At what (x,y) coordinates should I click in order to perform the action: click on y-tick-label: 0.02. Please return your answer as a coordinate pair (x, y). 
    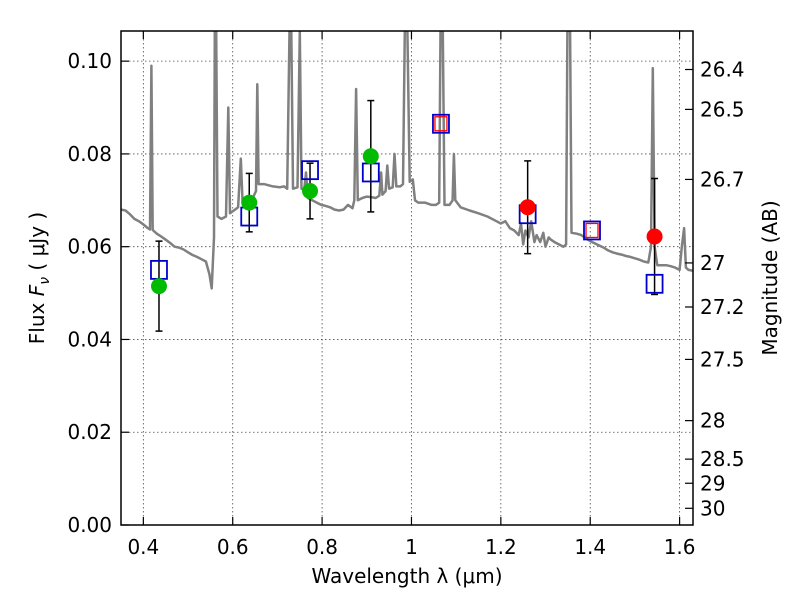
    Looking at the image, I should click on (89, 432).